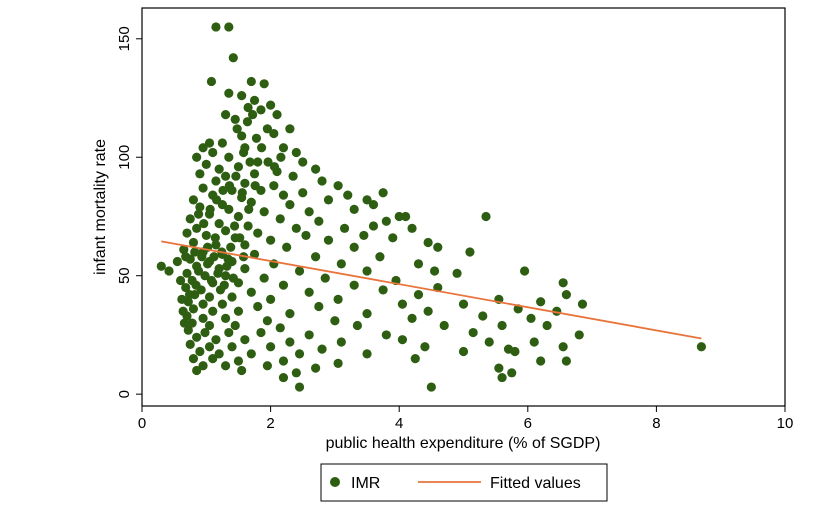  I want to click on x-tick-label-0: 0, so click(142, 423).